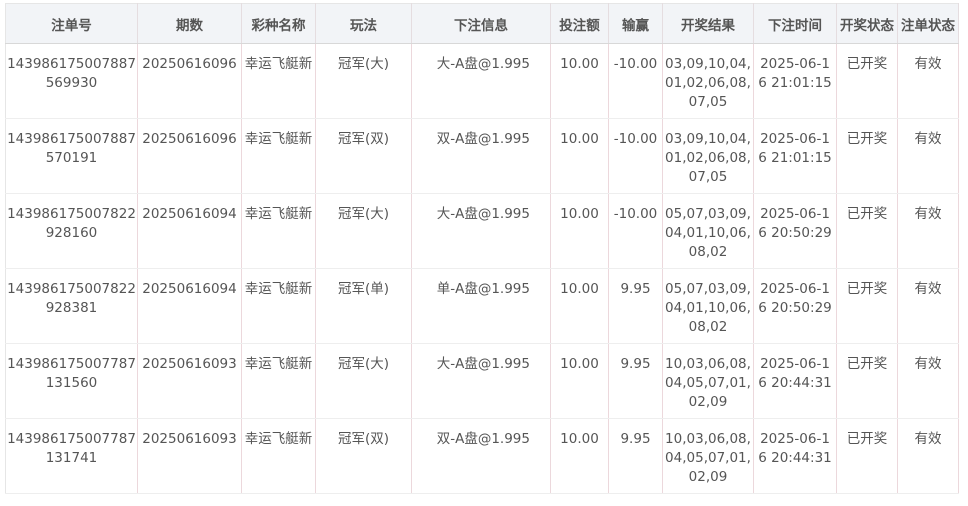  What do you see at coordinates (189, 23) in the screenshot?
I see `column-header: 期数` at bounding box center [189, 23].